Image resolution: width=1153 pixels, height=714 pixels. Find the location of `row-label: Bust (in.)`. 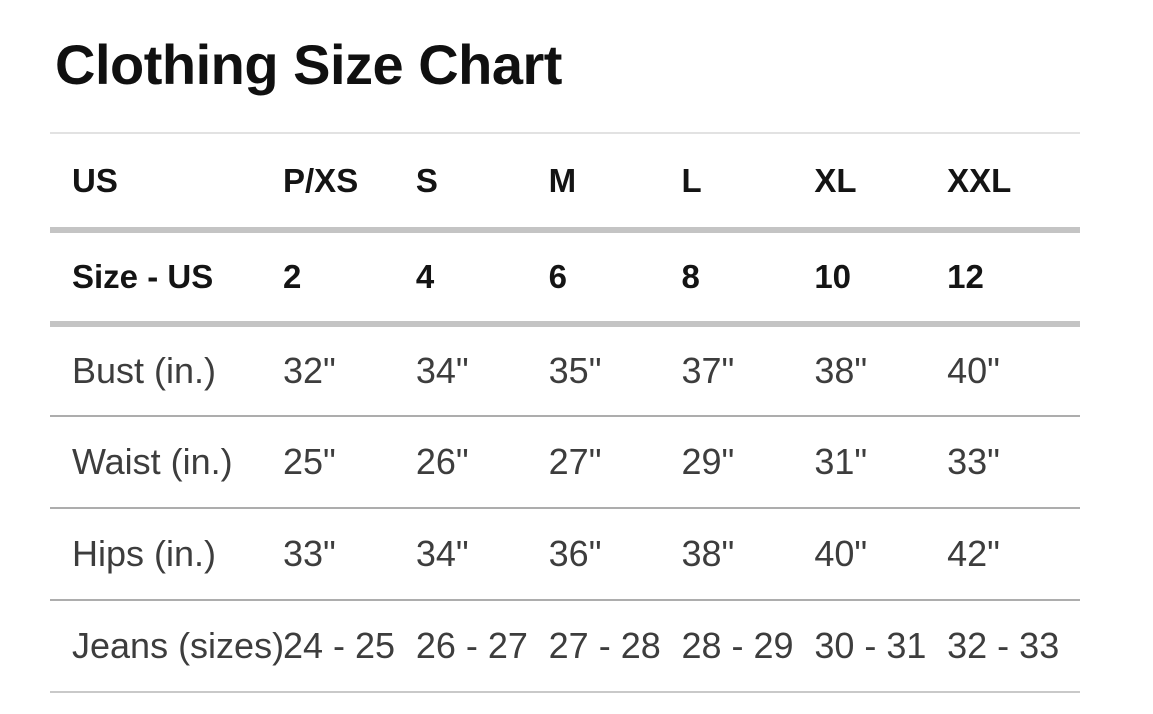

row-label: Bust (in.) is located at coordinates (166, 370).